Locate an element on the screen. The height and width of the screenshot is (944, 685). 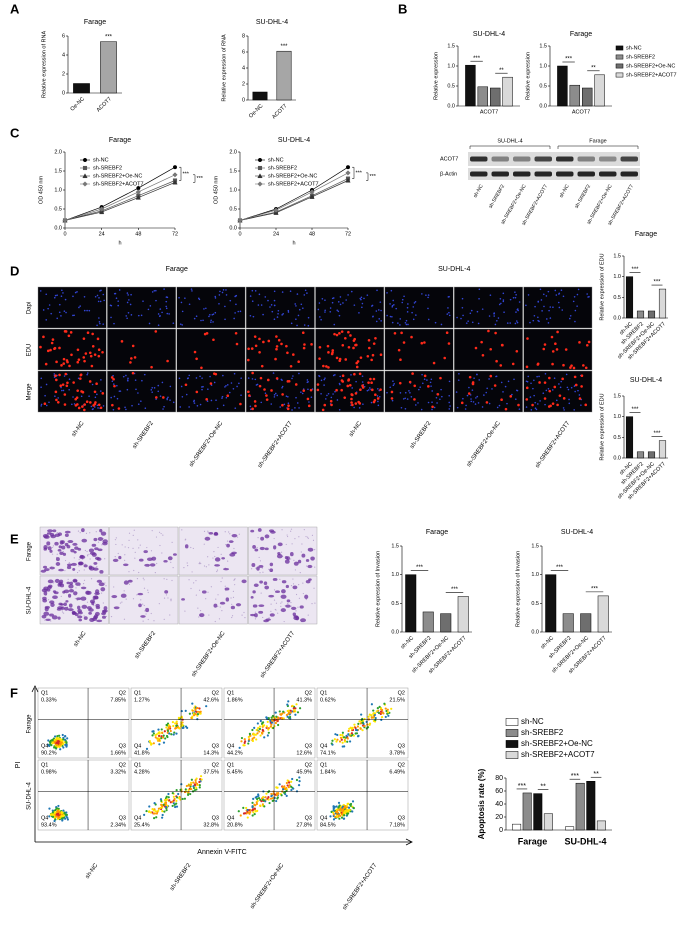
y-axis-label: OD 450 nm is located at coordinates (216, 190).